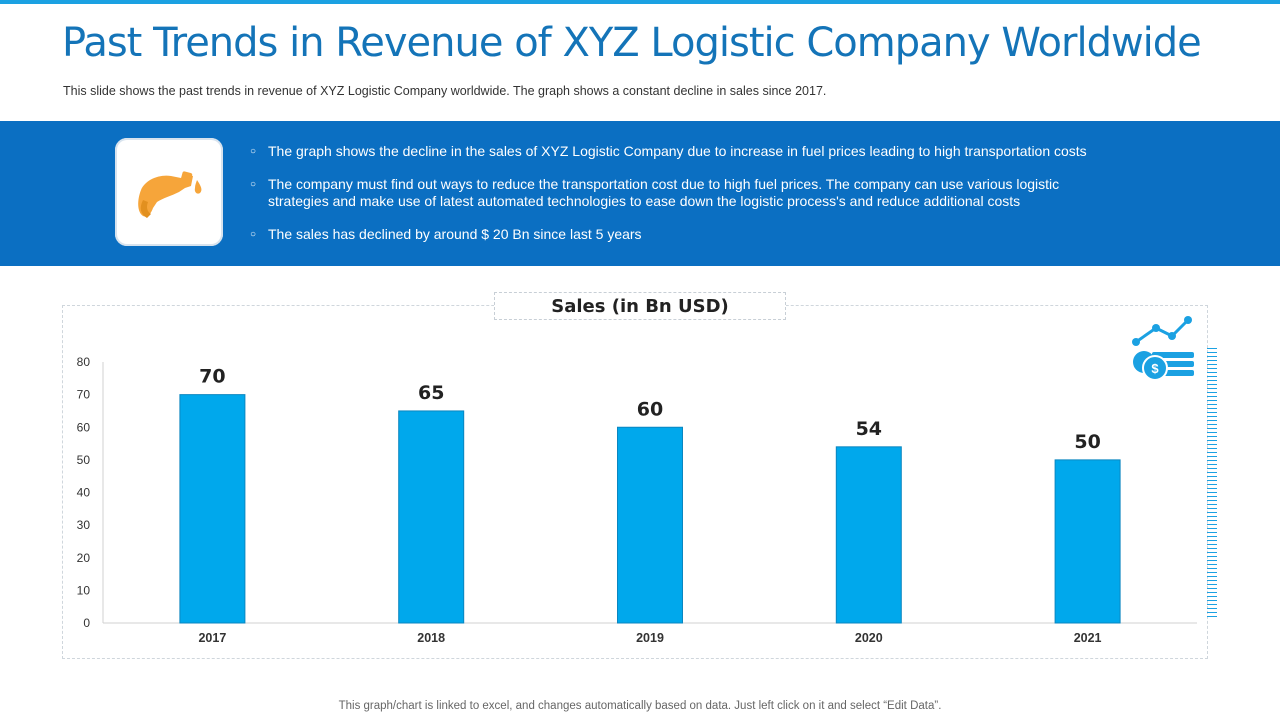  Describe the element at coordinates (84, 558) in the screenshot. I see `y-tick-label: 20` at that location.